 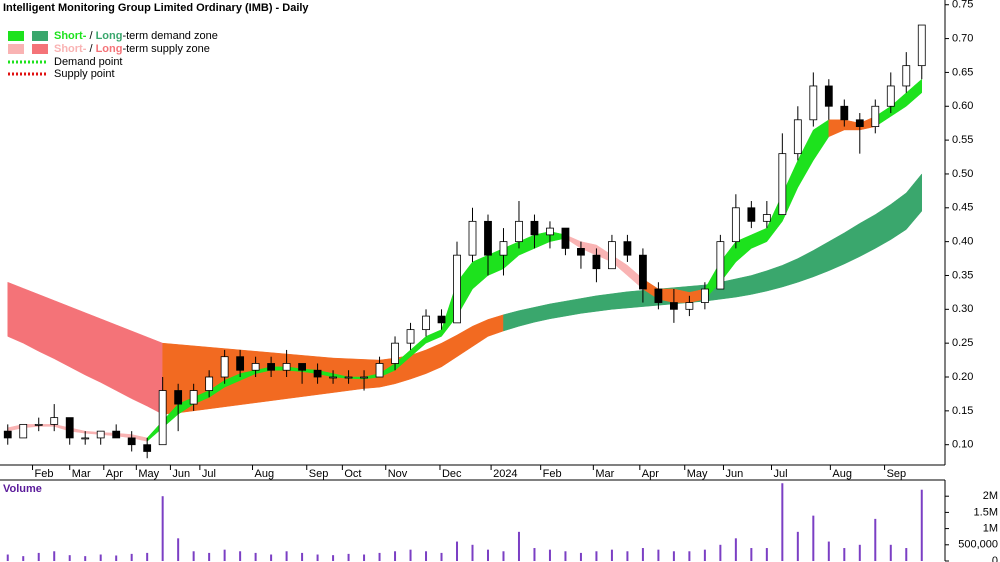 I want to click on legend-text: -term supply zone, so click(x=165, y=49).